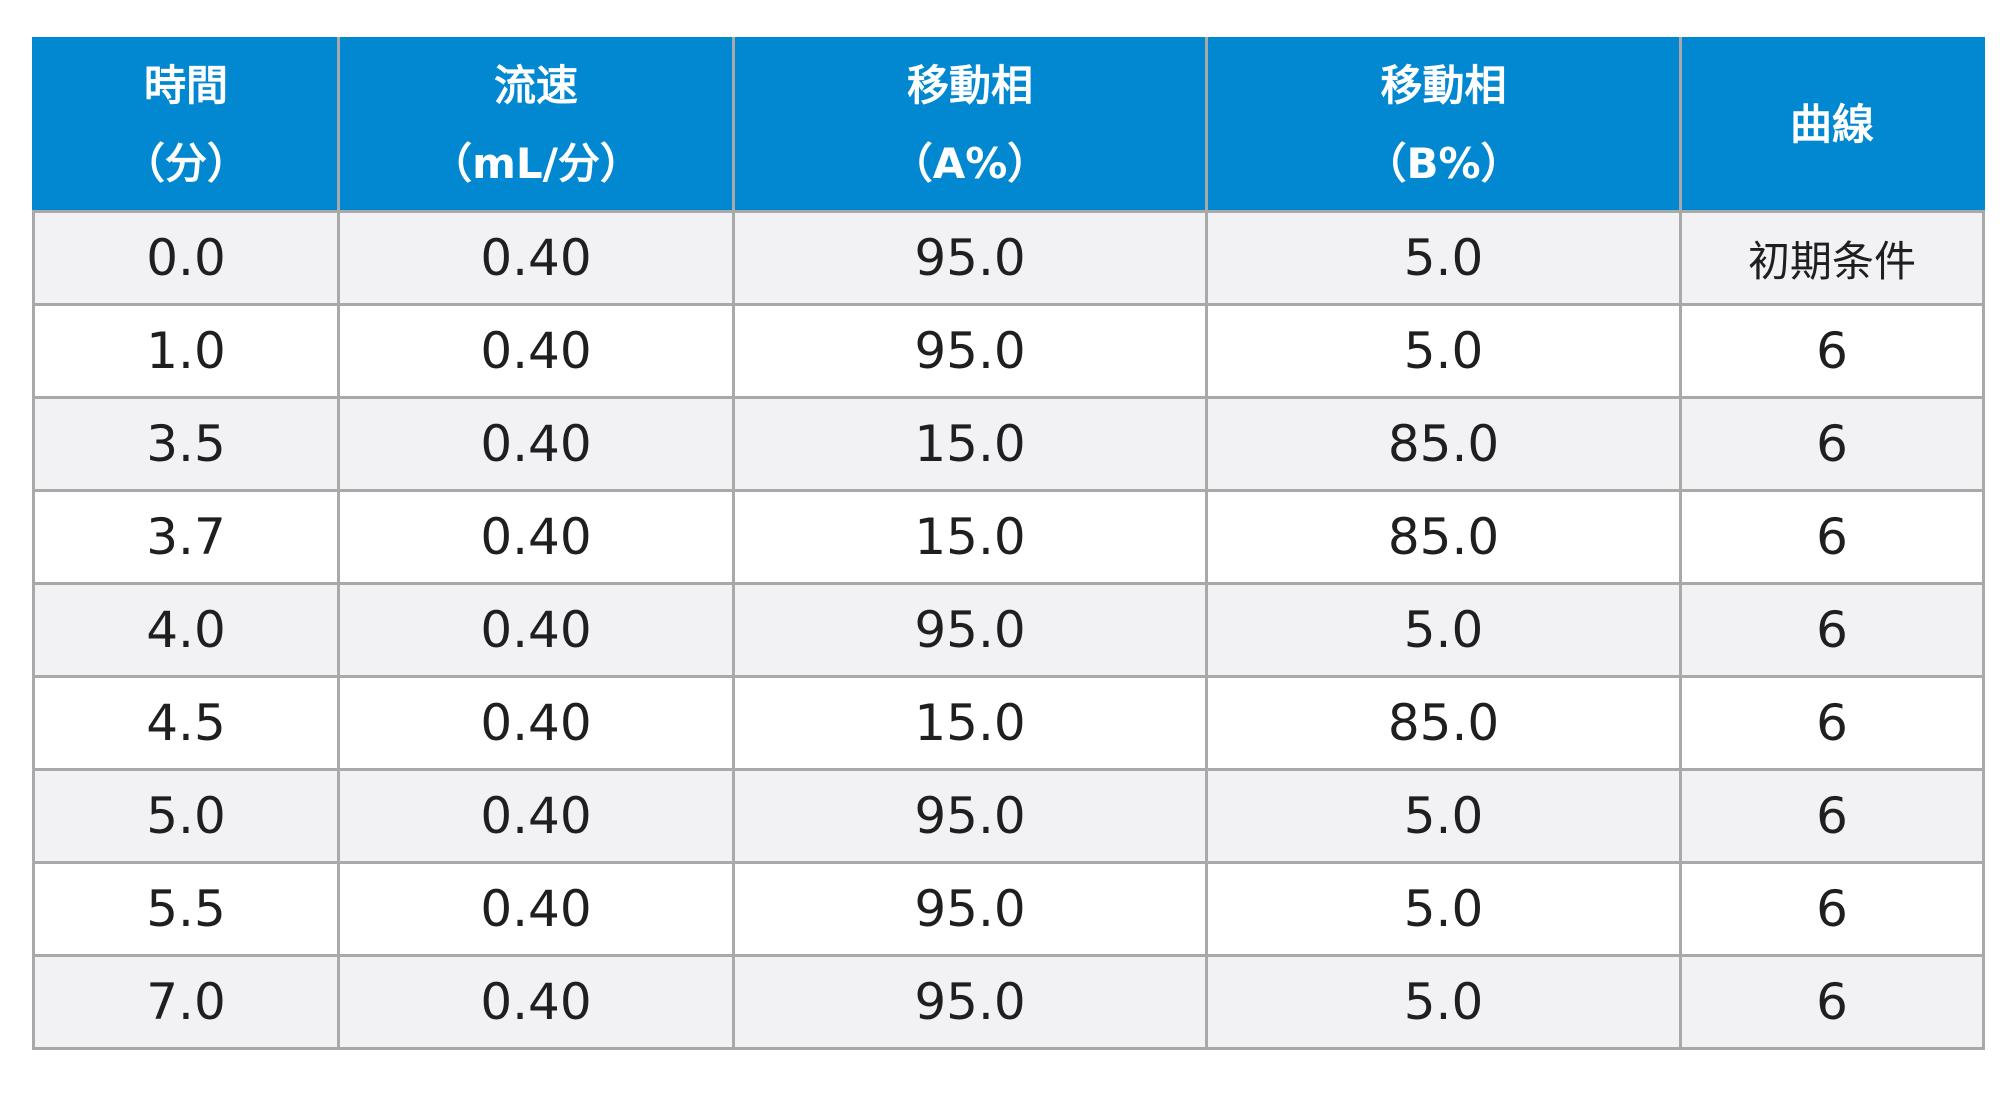  What do you see at coordinates (970, 125) in the screenshot?
I see `header-mobile-phase-a: 移動相 （A%）` at bounding box center [970, 125].